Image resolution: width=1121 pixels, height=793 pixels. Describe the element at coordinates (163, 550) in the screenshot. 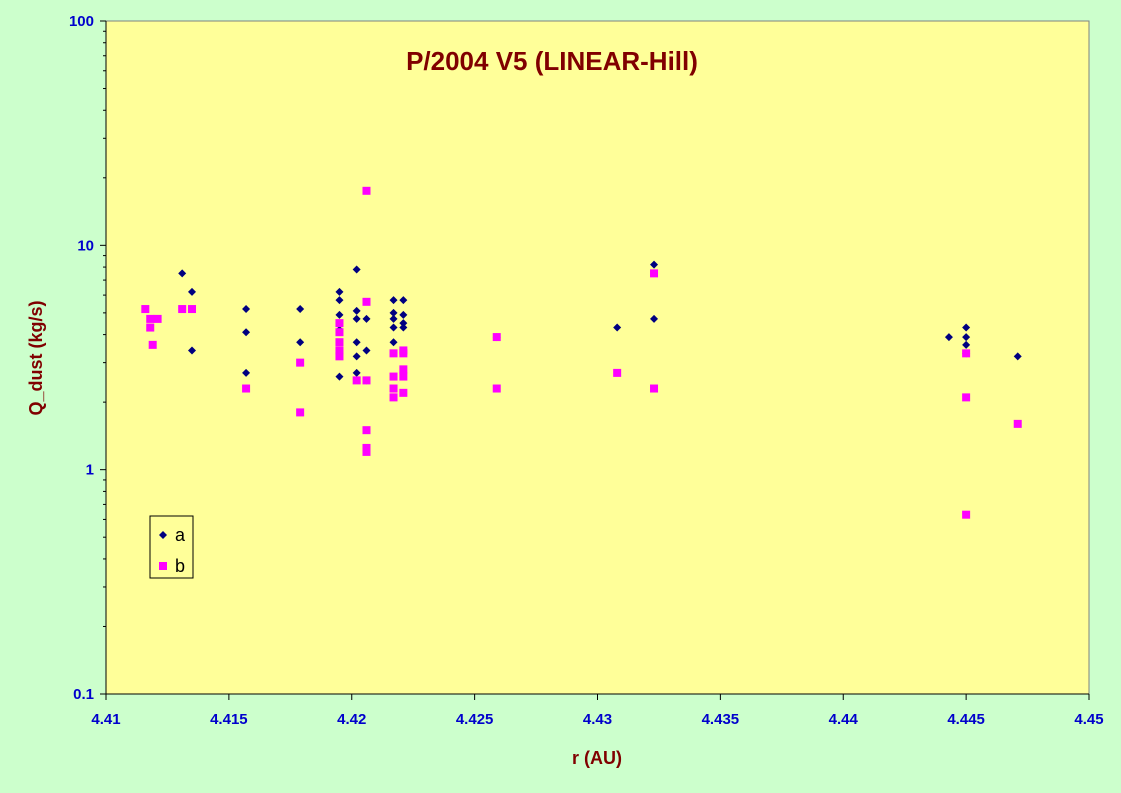

I see `legend-markers` at that location.